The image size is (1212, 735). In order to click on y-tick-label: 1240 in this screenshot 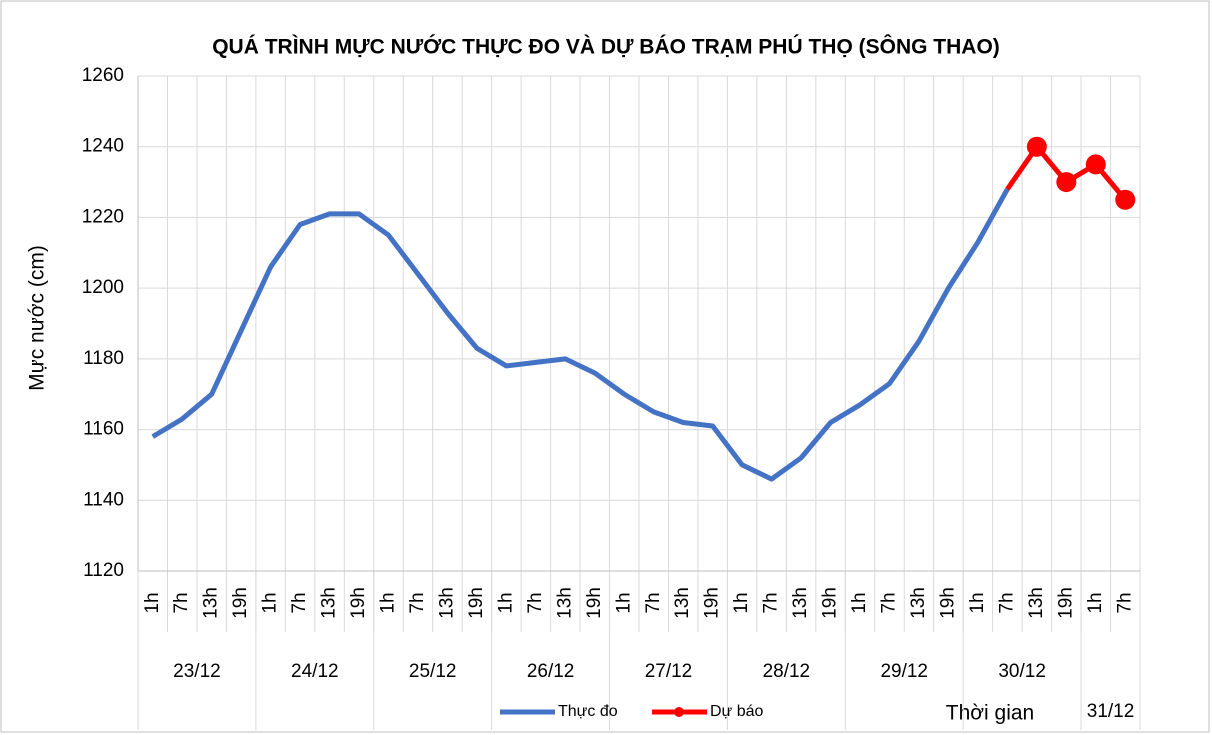, I will do `click(103, 146)`.